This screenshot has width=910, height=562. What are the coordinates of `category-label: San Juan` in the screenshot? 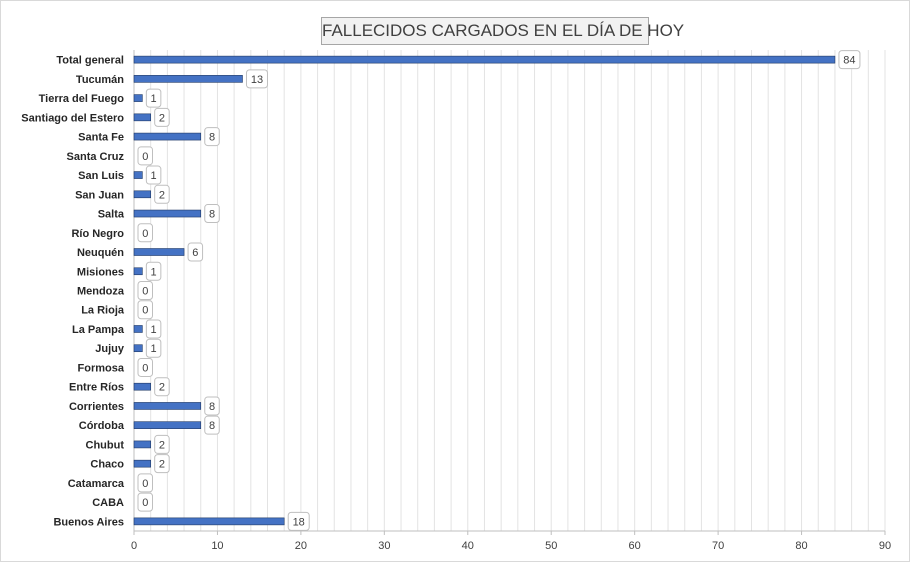 It's located at (99, 195).